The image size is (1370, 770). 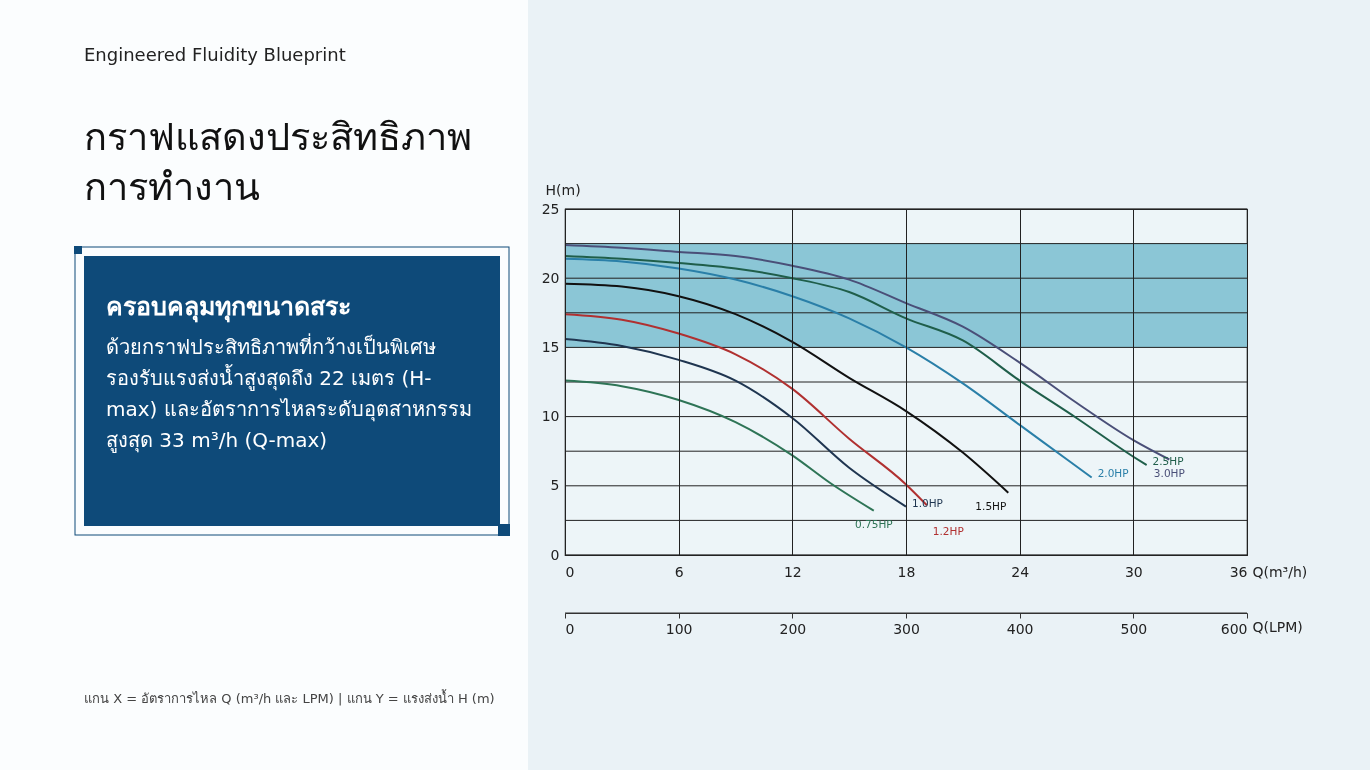 I want to click on x2-axis-title: Q(LPM), so click(x=1277, y=626).